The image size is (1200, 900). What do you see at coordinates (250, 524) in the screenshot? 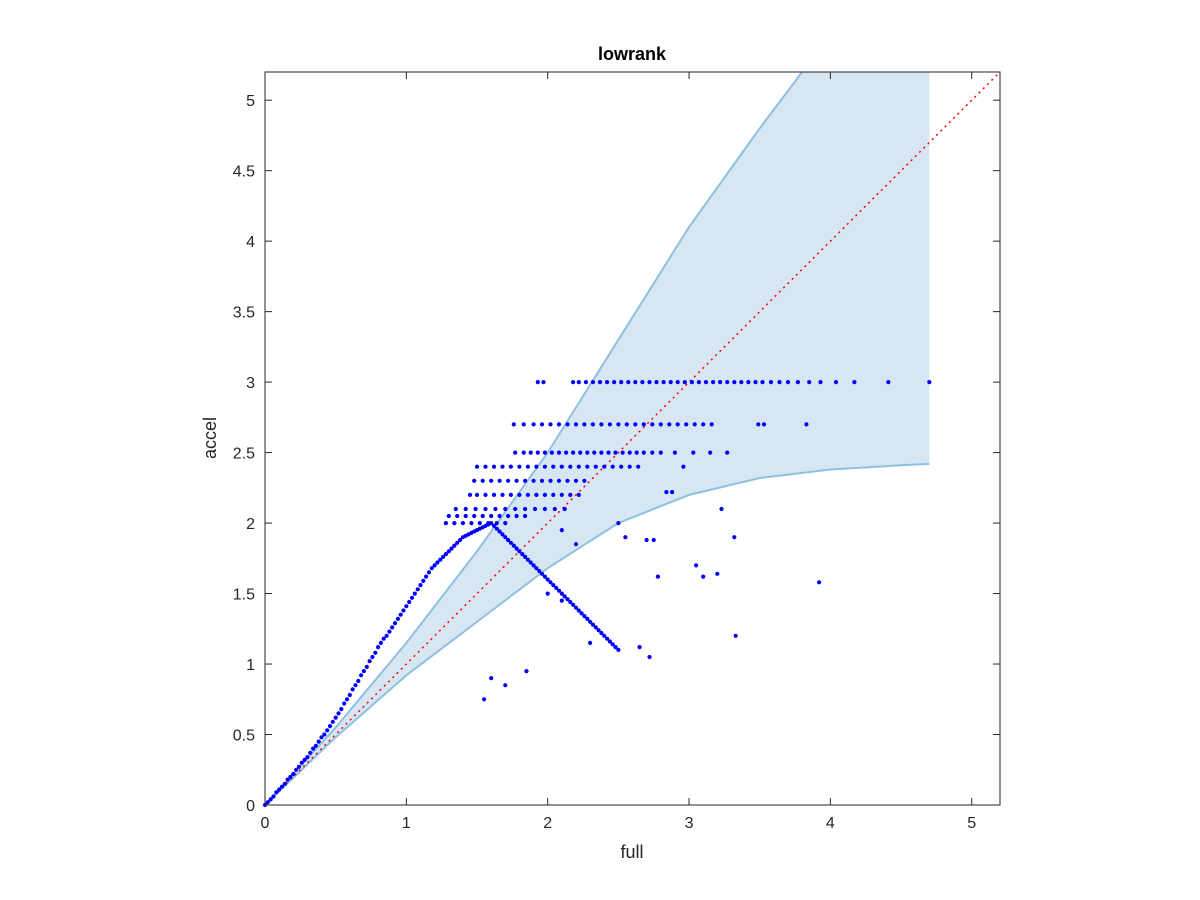
I see `y-tick-label: 2` at bounding box center [250, 524].